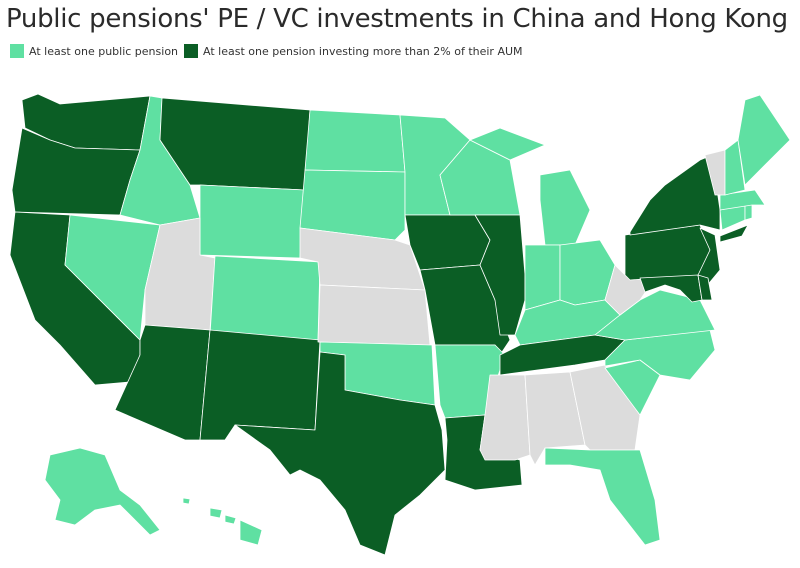  I want to click on state-co, so click(265, 298).